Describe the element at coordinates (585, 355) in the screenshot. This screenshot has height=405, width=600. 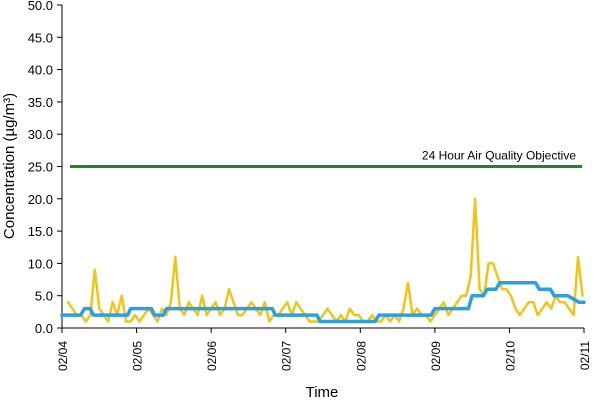
I see `x-tick-label: 02/11` at that location.